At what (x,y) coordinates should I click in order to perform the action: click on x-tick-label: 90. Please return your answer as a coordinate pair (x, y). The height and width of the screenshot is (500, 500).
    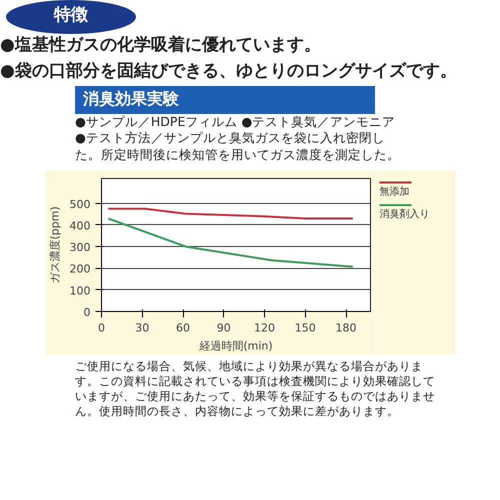
    Looking at the image, I should click on (223, 328).